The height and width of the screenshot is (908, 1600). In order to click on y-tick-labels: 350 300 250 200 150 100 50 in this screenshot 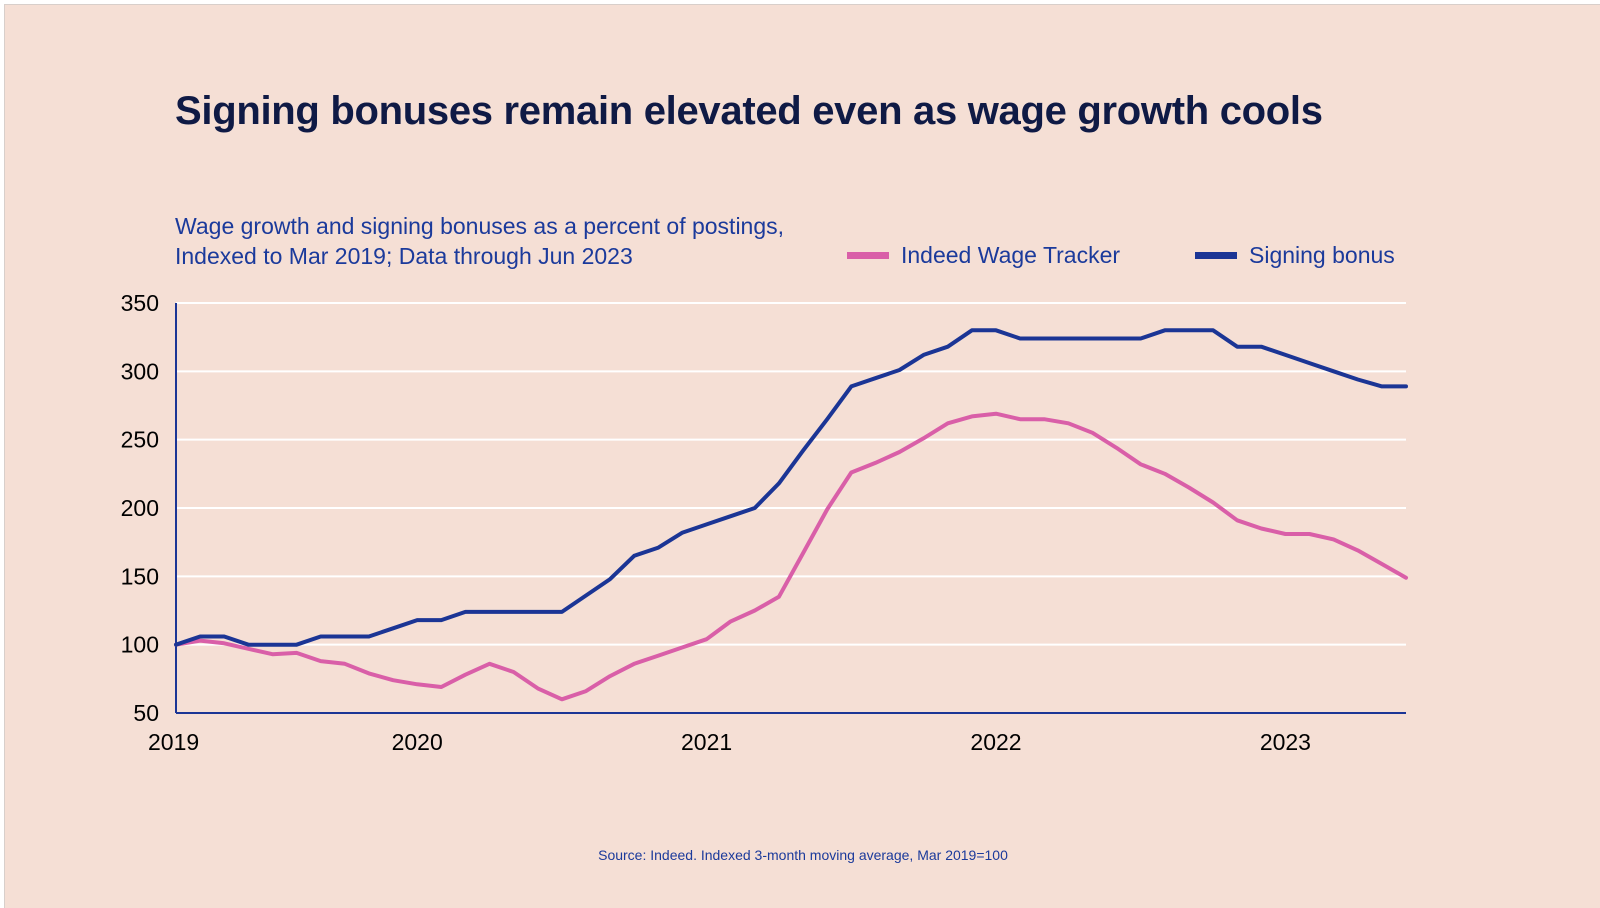, I will do `click(140, 508)`.